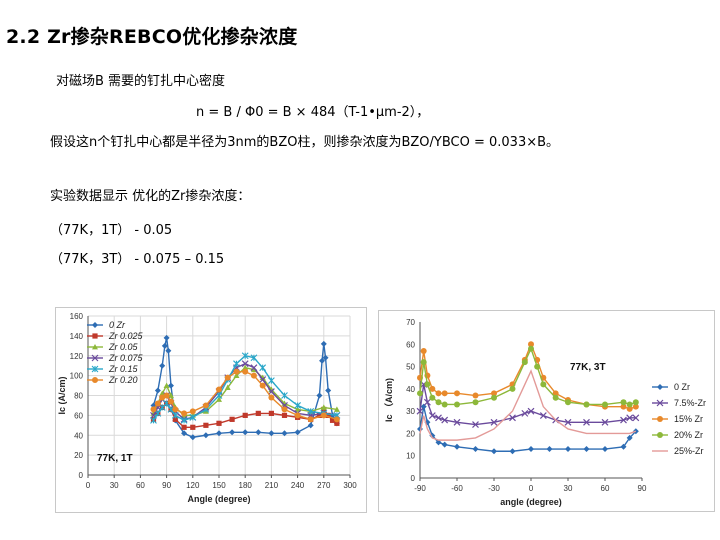 Image resolution: width=720 pixels, height=540 pixels. What do you see at coordinates (152, 37) in the screenshot?
I see `slide-title: 2.2 Zr掺杂REBCO优化掺杂浓度` at bounding box center [152, 37].